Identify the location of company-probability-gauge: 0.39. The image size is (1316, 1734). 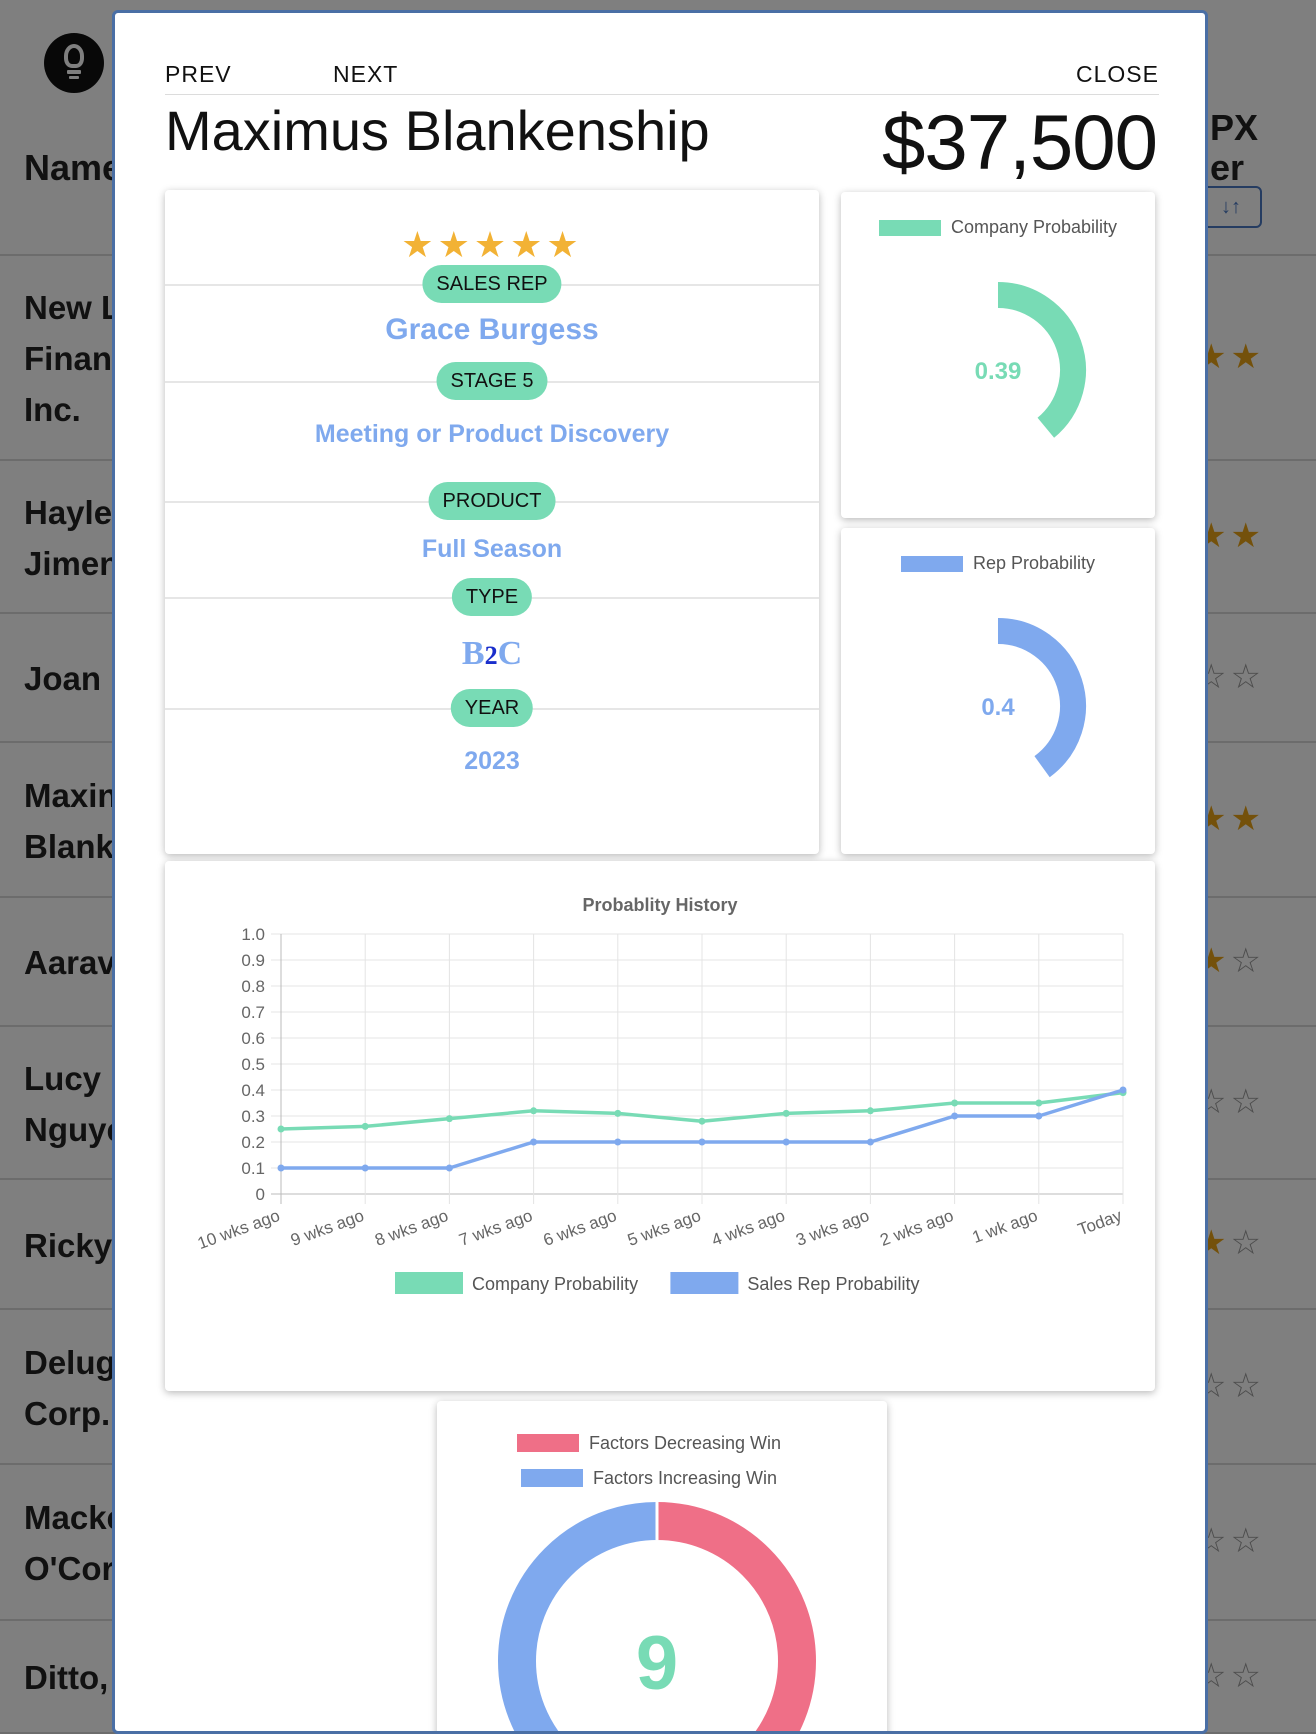
(1030, 360).